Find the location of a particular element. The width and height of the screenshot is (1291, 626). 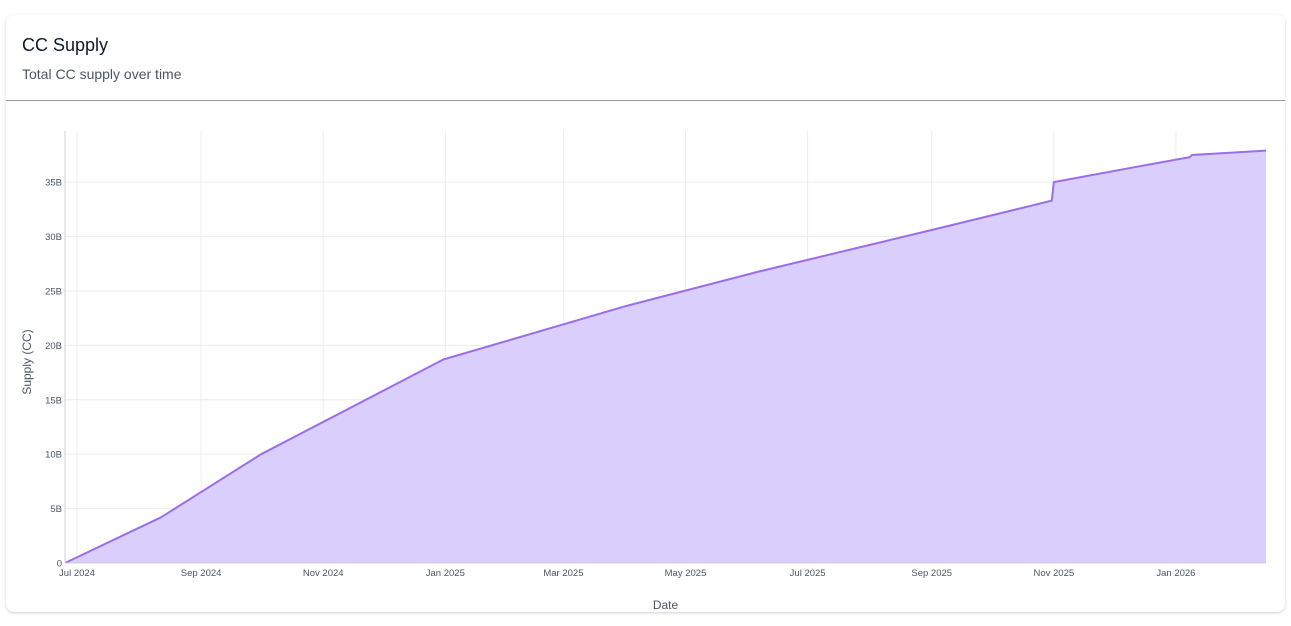

y-tick-label: 10B is located at coordinates (53, 455).